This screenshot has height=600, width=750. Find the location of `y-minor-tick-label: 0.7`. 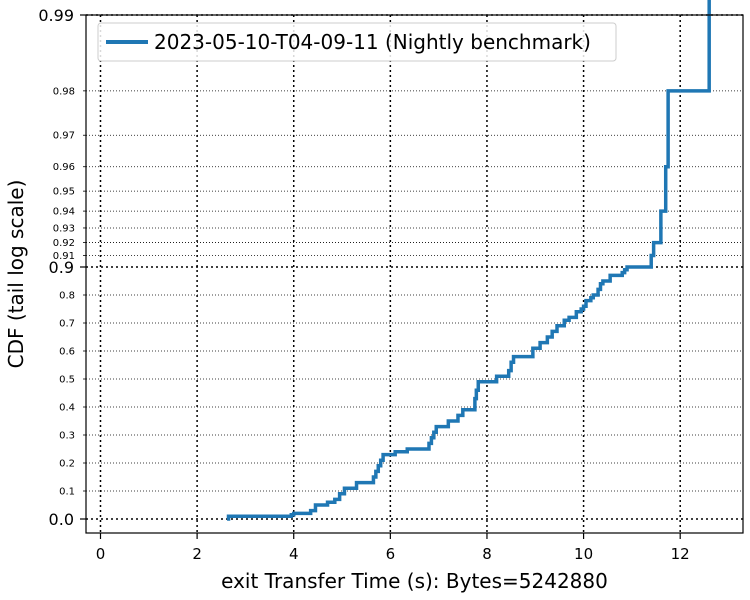

y-minor-tick-label: 0.7 is located at coordinates (67, 324).